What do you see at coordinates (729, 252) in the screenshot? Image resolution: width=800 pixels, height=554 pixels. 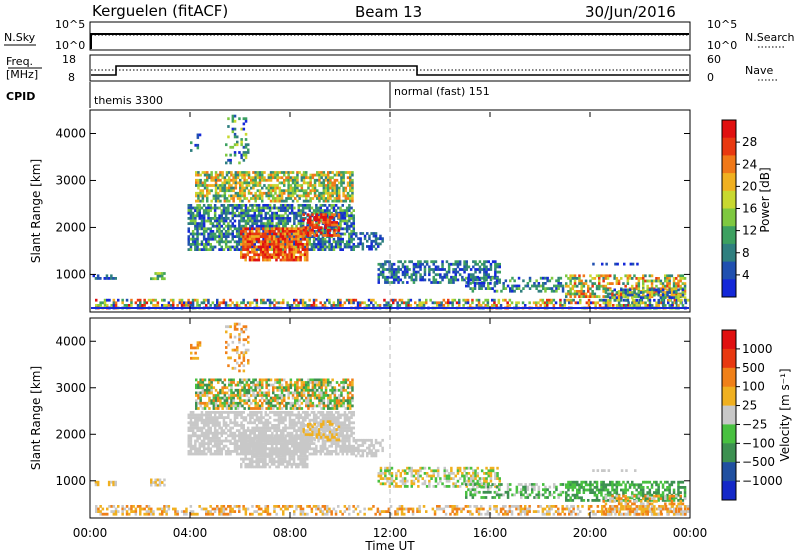 I see `power-colorbar-swatch` at bounding box center [729, 252].